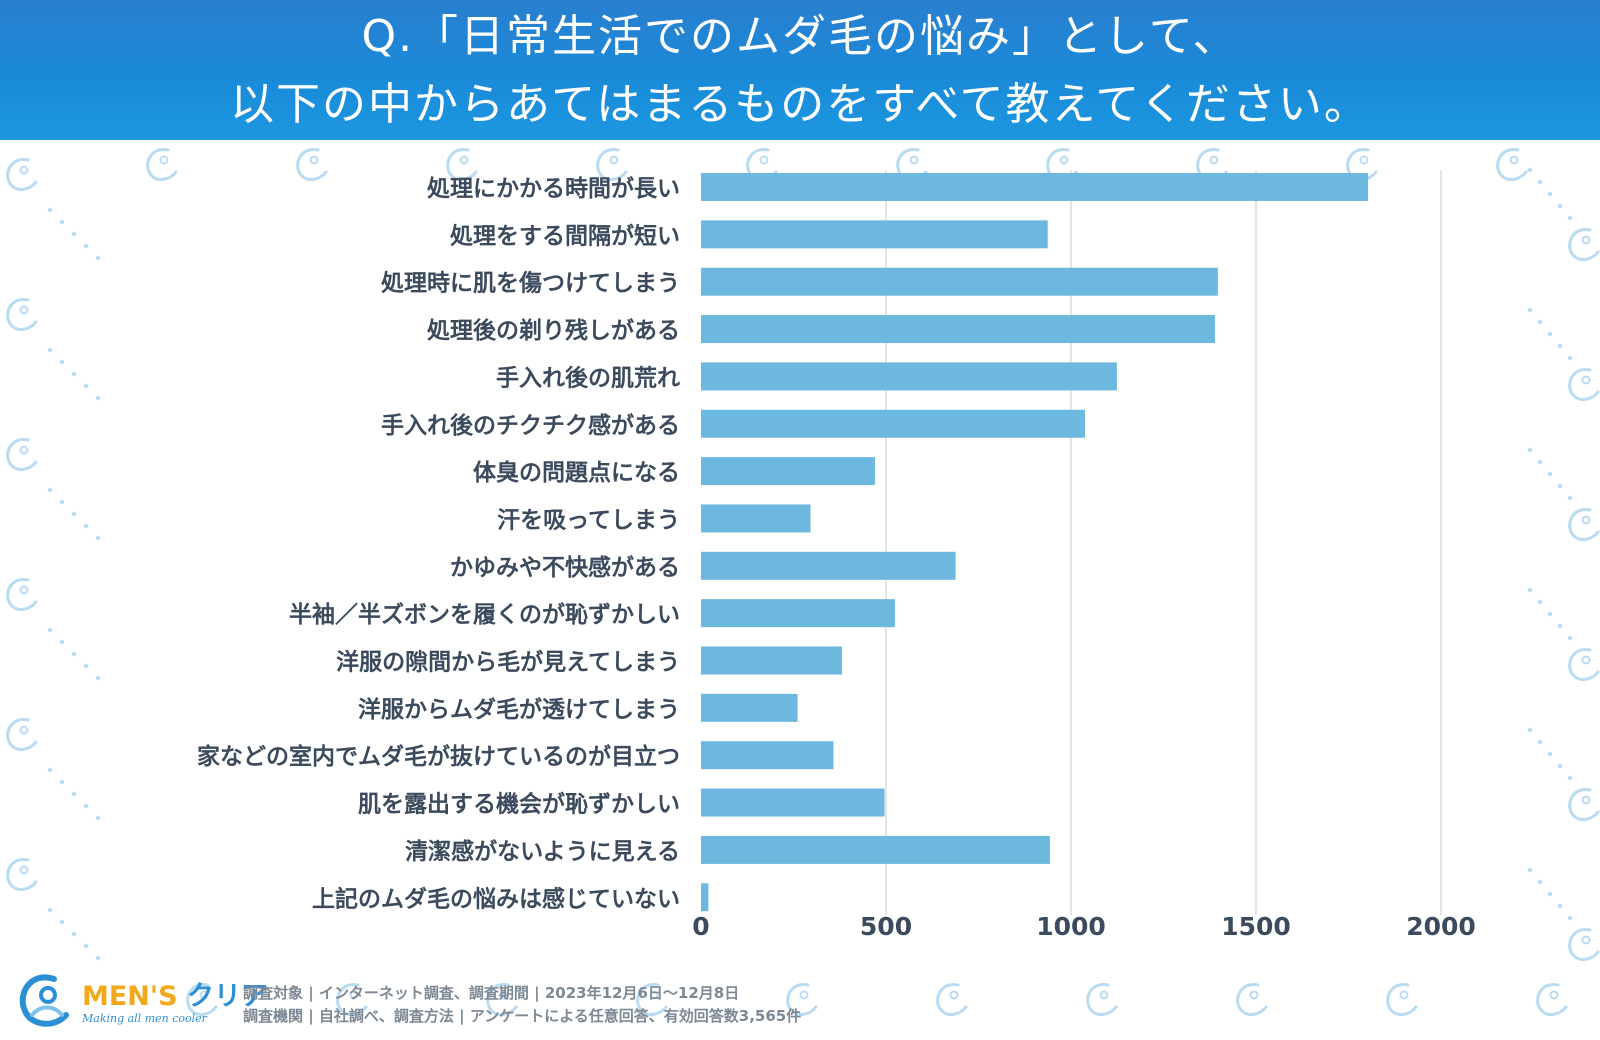 Image resolution: width=1600 pixels, height=1040 pixels. I want to click on question-title-line-2: 以下の中からあてはまるものをすべて教えてください。, so click(800, 104).